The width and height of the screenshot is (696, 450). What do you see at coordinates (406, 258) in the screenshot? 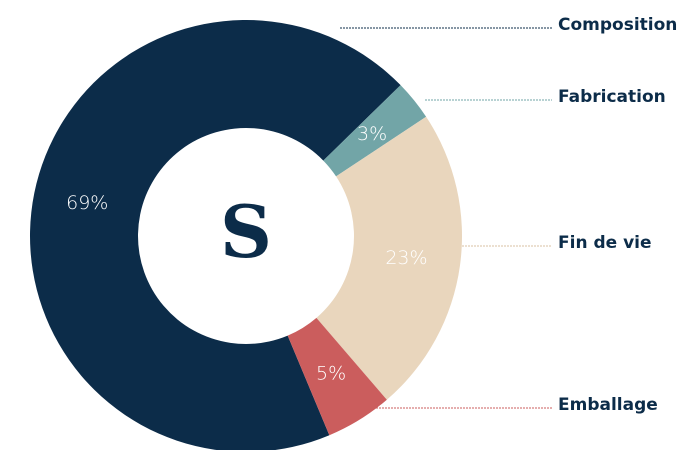
I see `value-label: 23%` at bounding box center [406, 258].